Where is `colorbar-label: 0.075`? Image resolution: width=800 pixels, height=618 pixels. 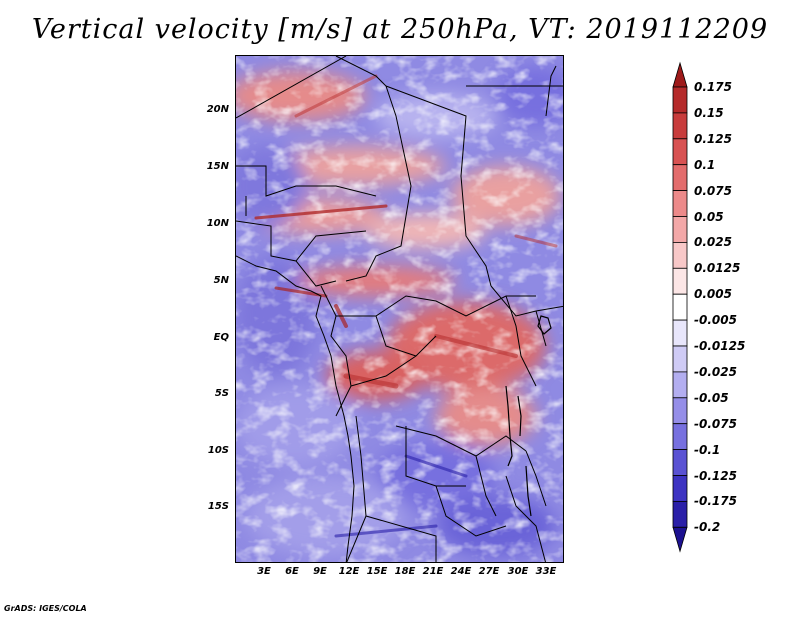 colorbar-label: 0.075 is located at coordinates (713, 190).